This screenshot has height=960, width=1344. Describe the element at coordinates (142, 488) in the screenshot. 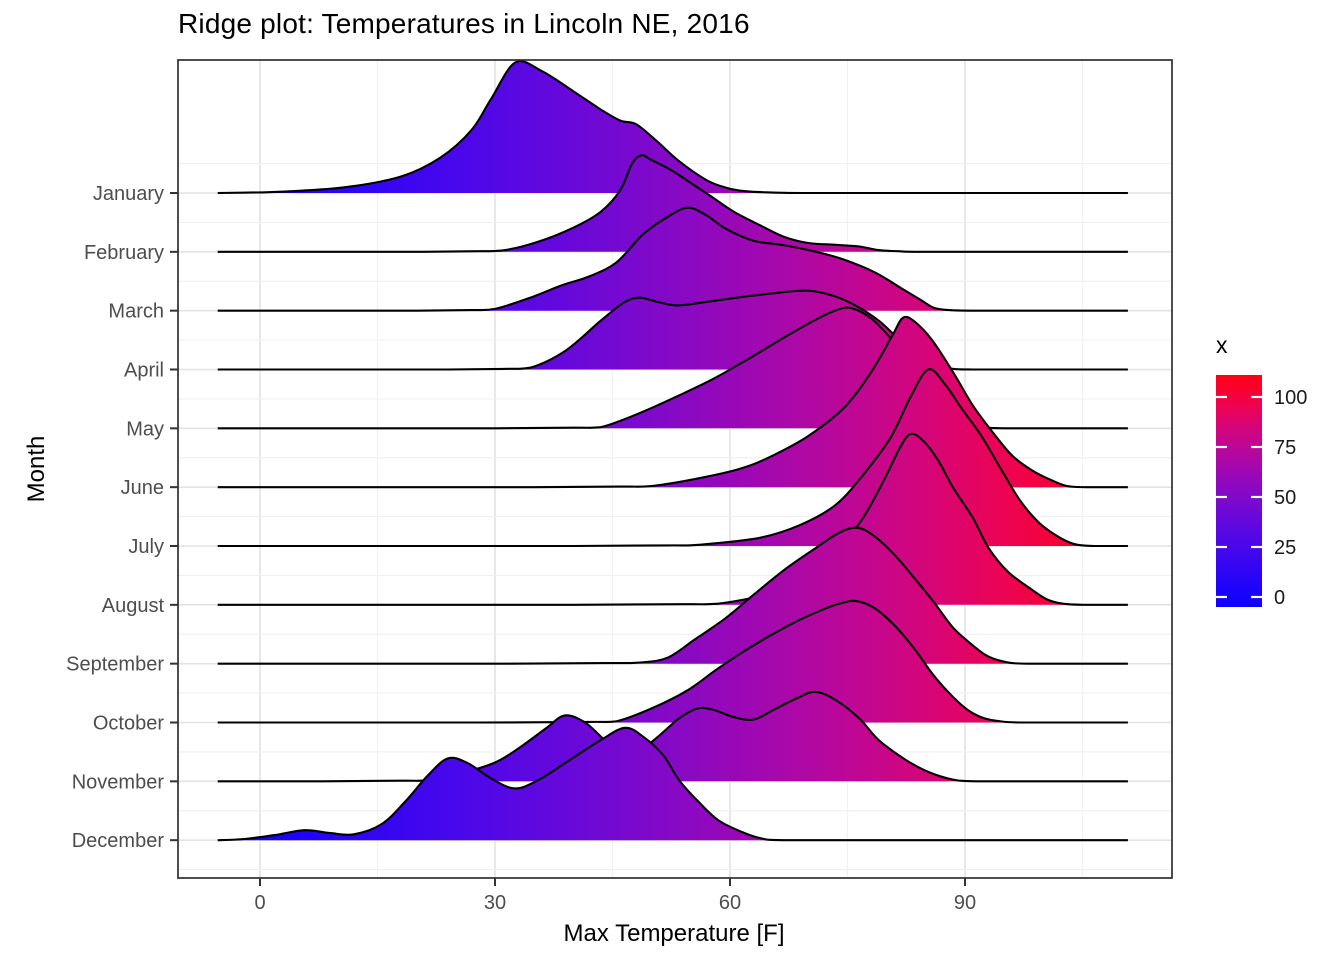

I see `y-tick-label-june: June` at that location.